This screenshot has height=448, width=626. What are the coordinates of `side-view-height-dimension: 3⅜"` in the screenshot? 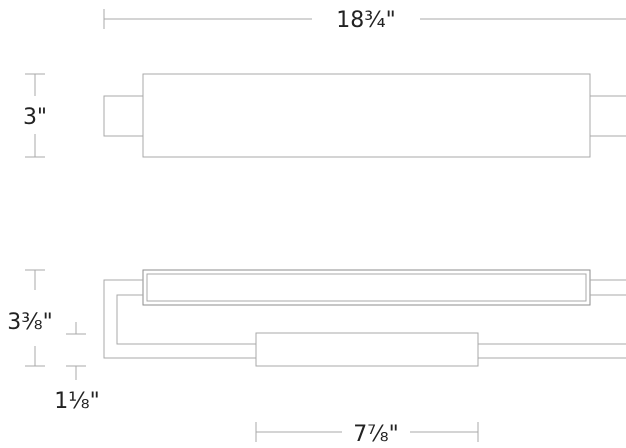 It's located at (30, 318).